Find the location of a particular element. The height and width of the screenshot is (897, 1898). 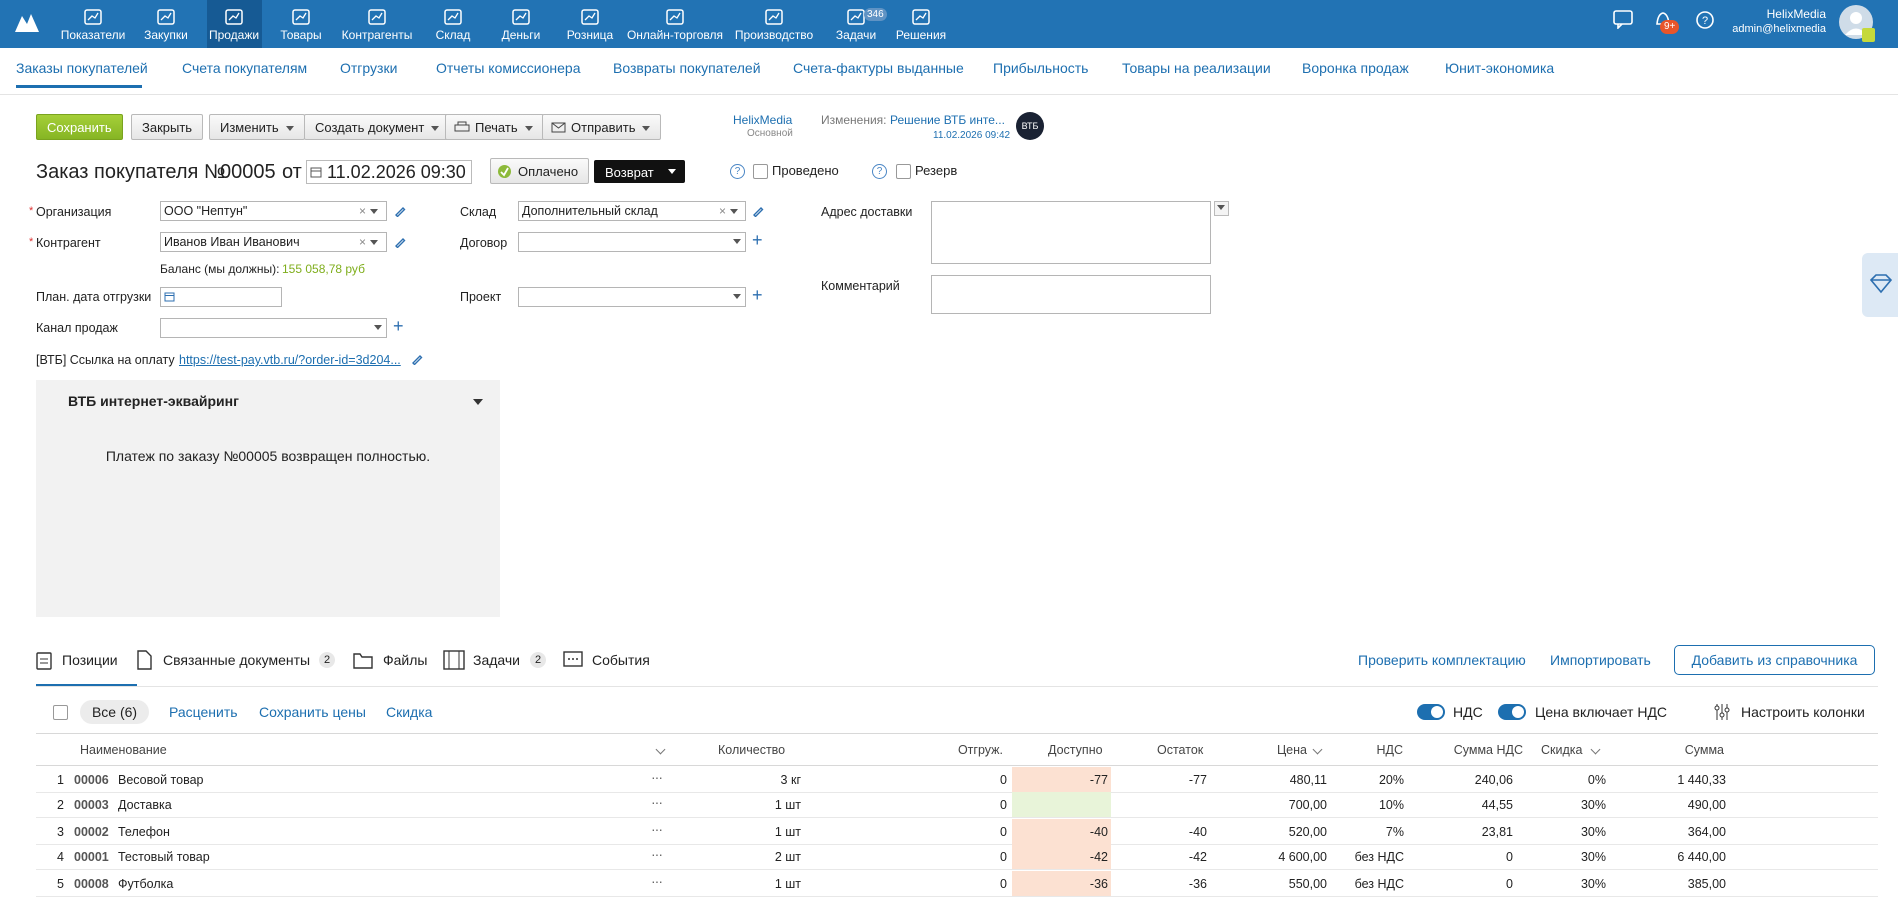

ship-date-field is located at coordinates (221, 297).